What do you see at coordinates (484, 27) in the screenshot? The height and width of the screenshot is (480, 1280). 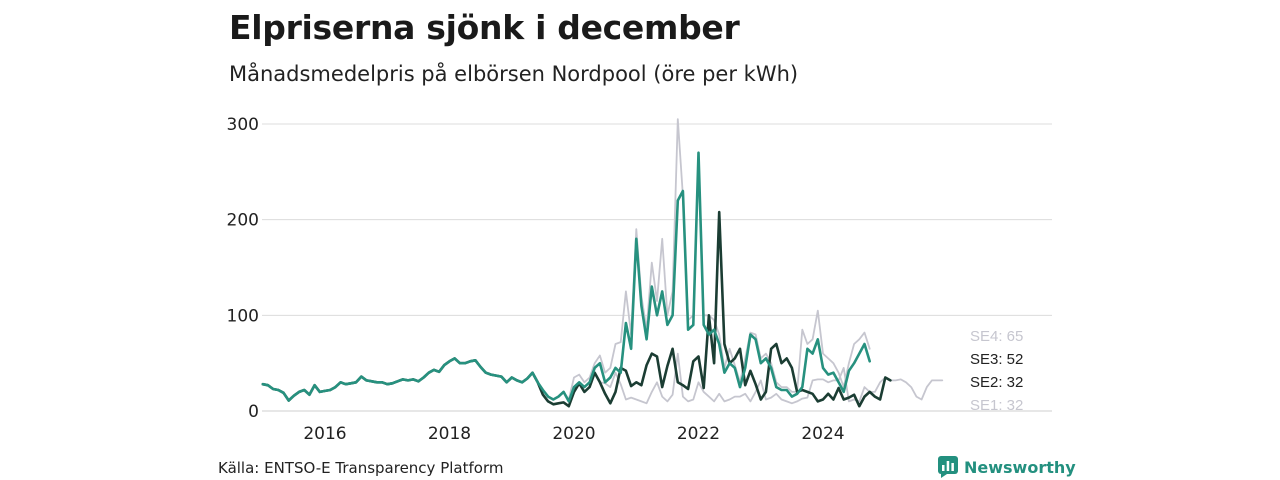 I see `chart-title: Elpriserna sjönk i december` at bounding box center [484, 27].